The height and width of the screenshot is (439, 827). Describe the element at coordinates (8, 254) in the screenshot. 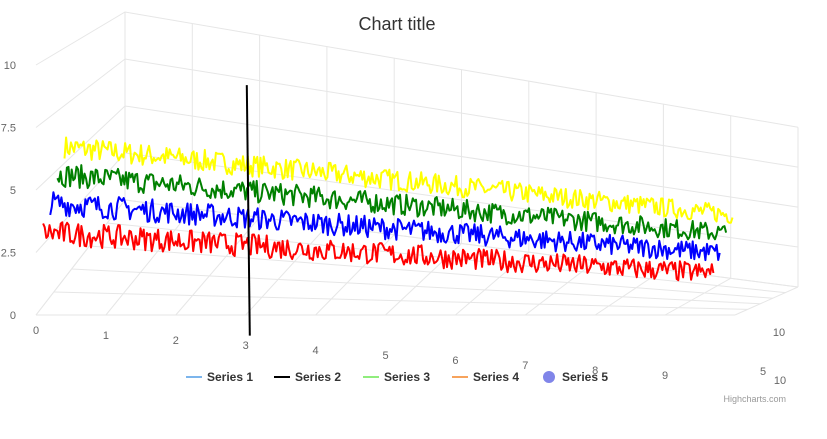

I see `y-tick-label: 2.5` at that location.